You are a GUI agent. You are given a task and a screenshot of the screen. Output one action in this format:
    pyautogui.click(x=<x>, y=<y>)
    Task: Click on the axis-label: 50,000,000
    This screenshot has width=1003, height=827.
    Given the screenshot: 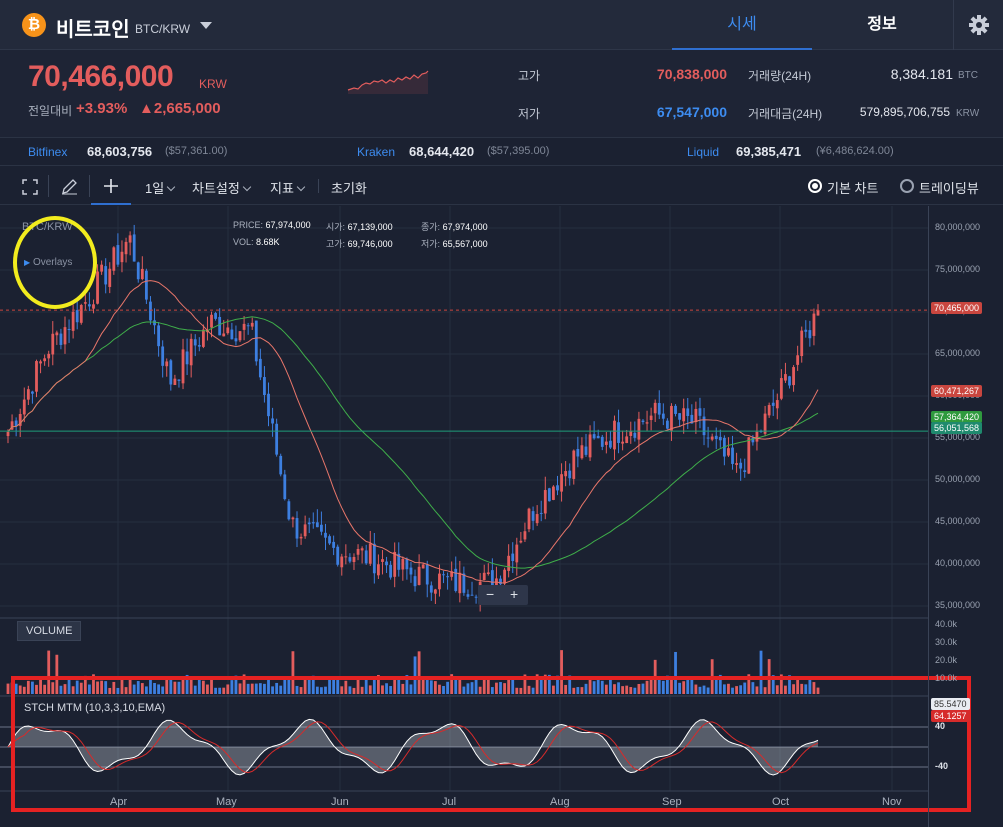 What is the action you would take?
    pyautogui.click(x=958, y=479)
    